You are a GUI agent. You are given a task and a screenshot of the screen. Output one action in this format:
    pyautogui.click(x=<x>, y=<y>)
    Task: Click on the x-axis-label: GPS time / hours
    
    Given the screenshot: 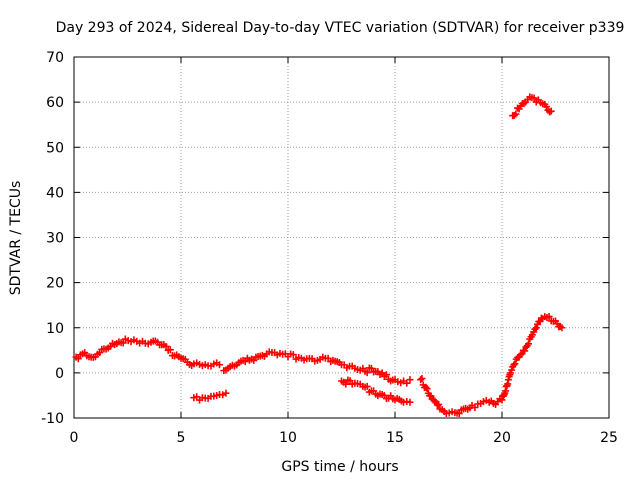 What is the action you would take?
    pyautogui.click(x=339, y=467)
    